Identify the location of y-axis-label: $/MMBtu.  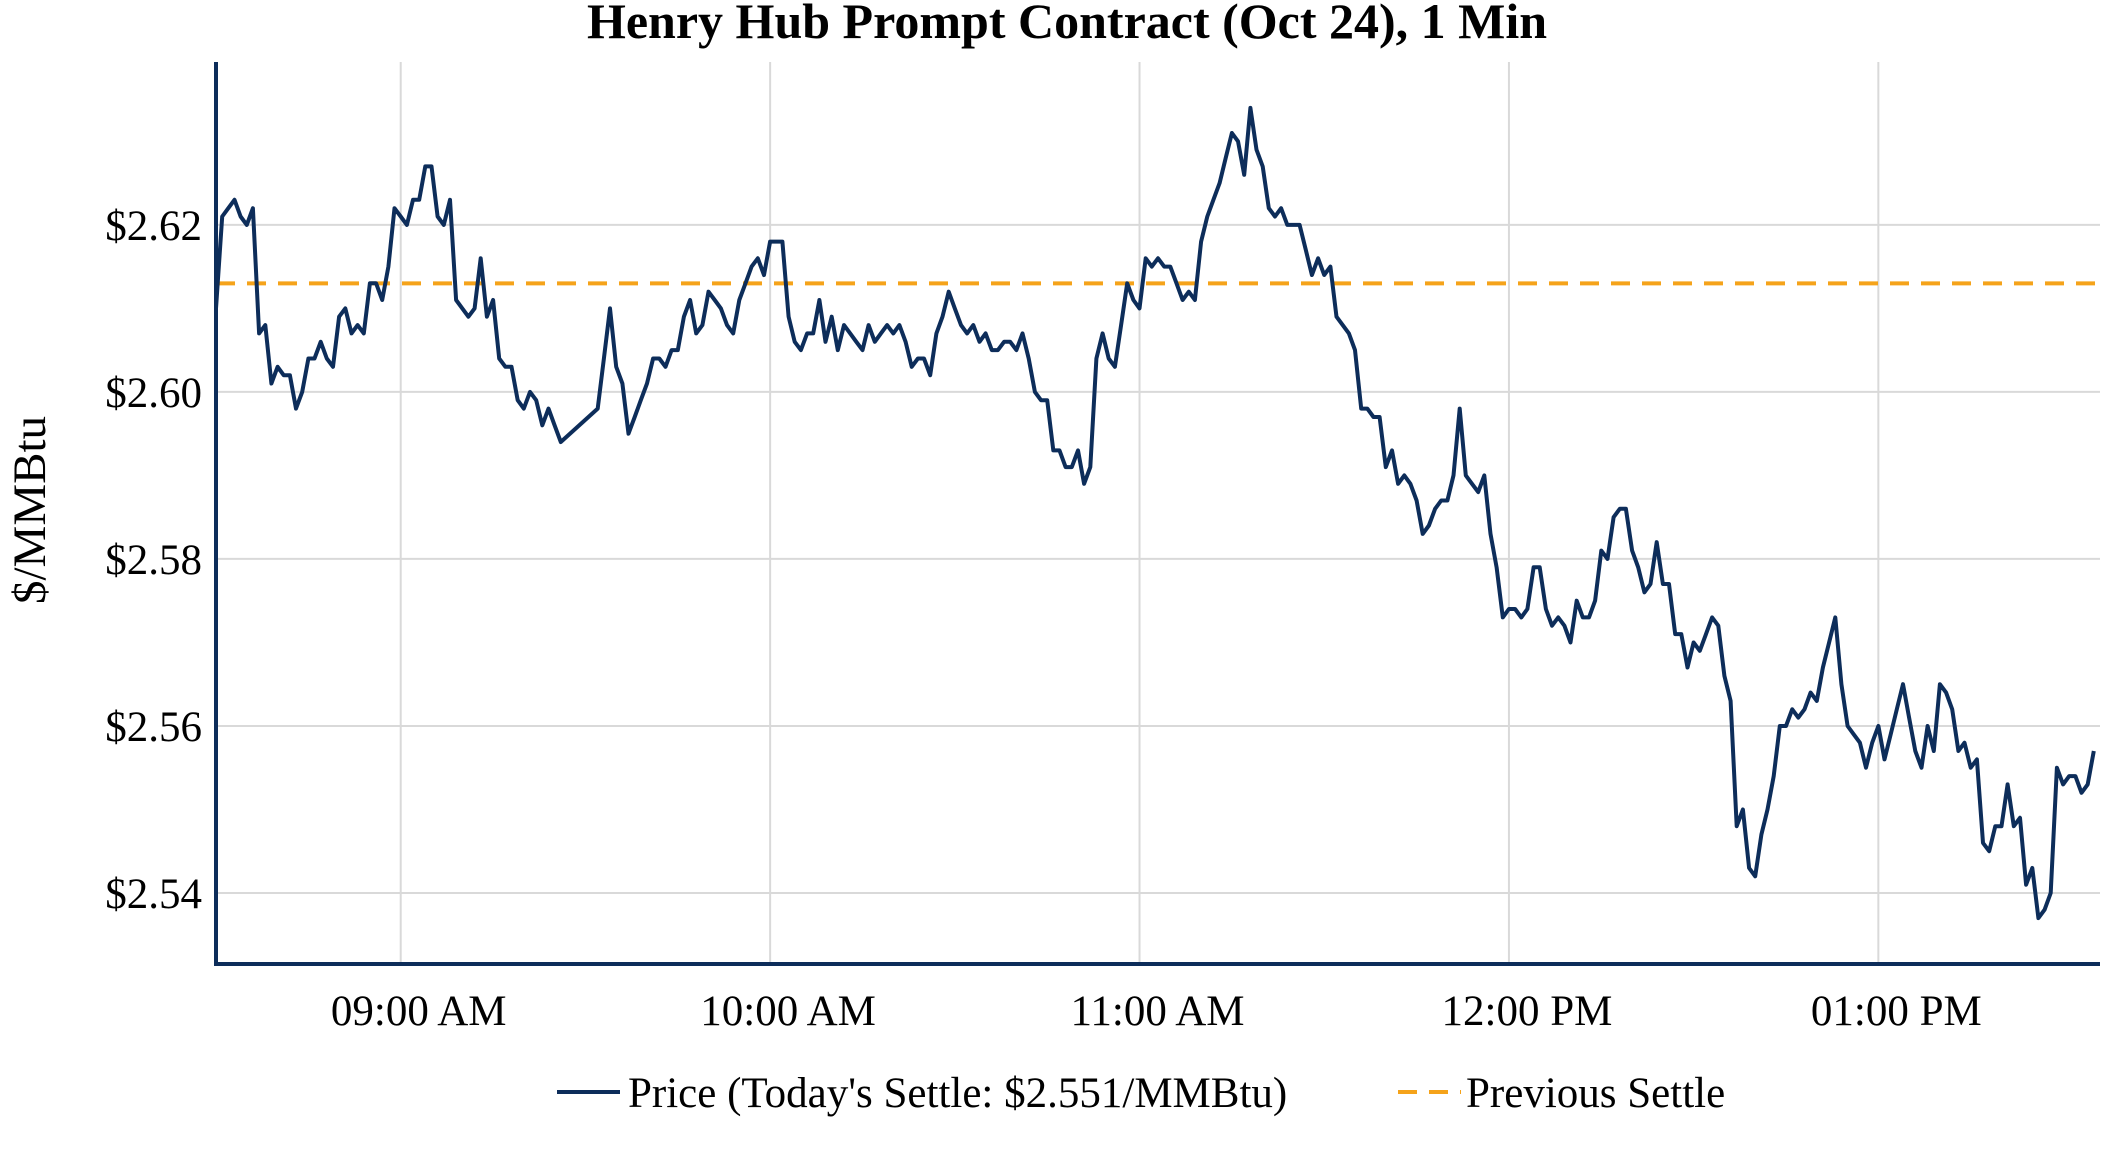
(30, 510).